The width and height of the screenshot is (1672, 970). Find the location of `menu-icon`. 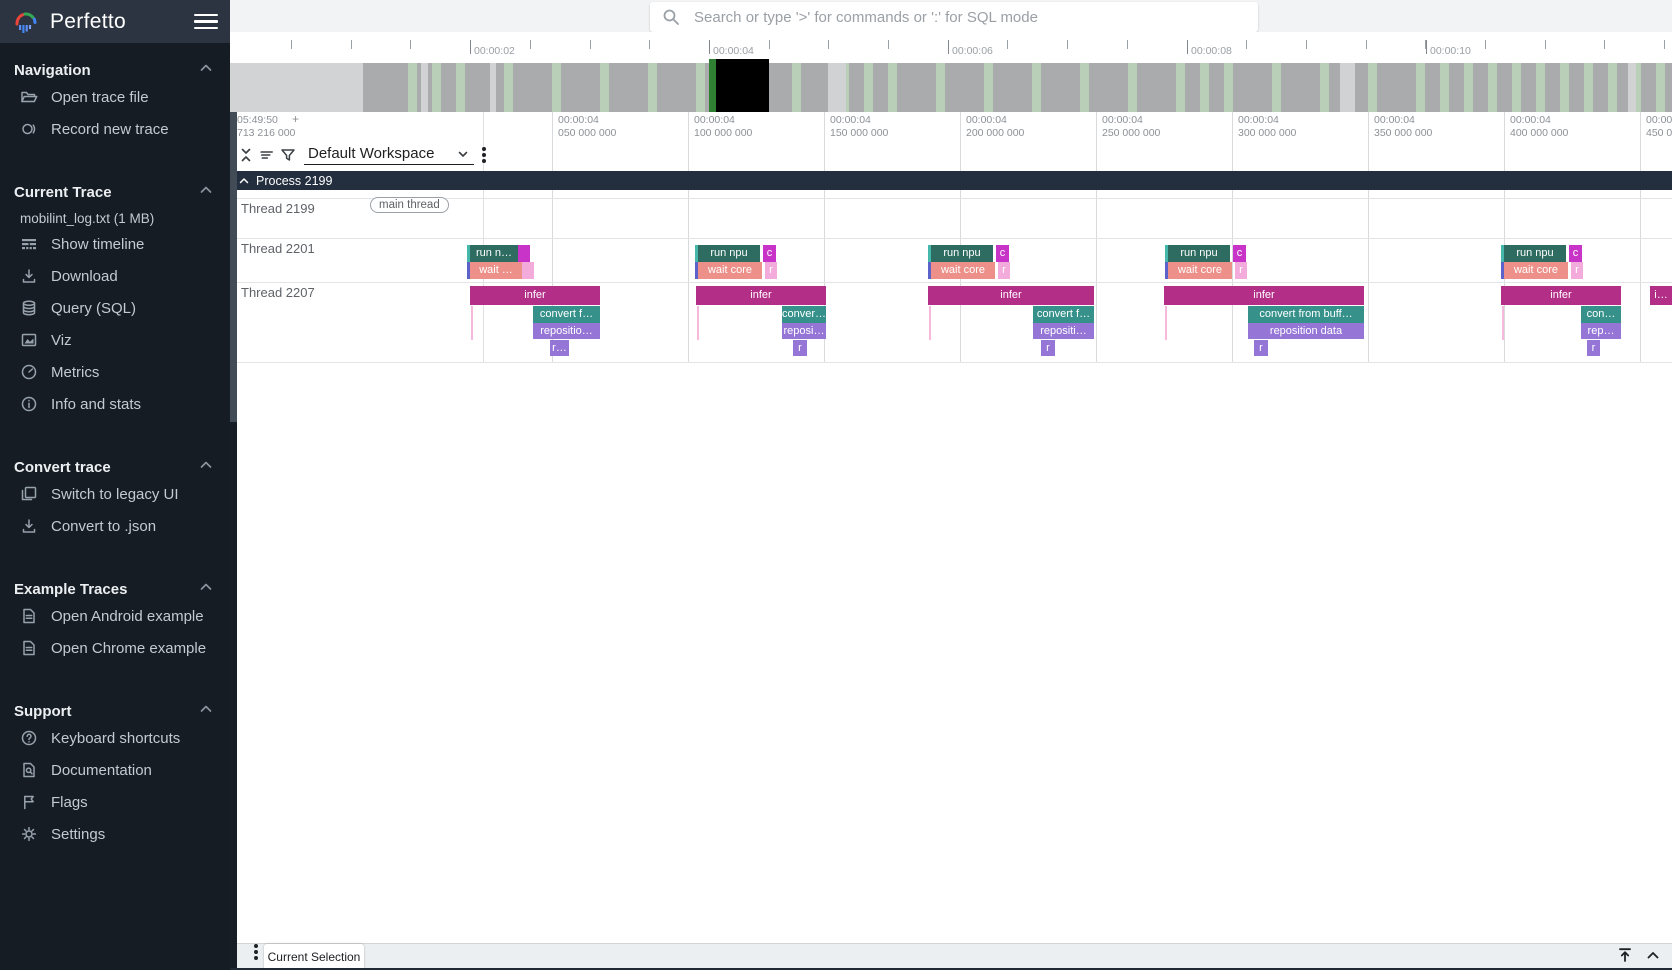

menu-icon is located at coordinates (206, 21).